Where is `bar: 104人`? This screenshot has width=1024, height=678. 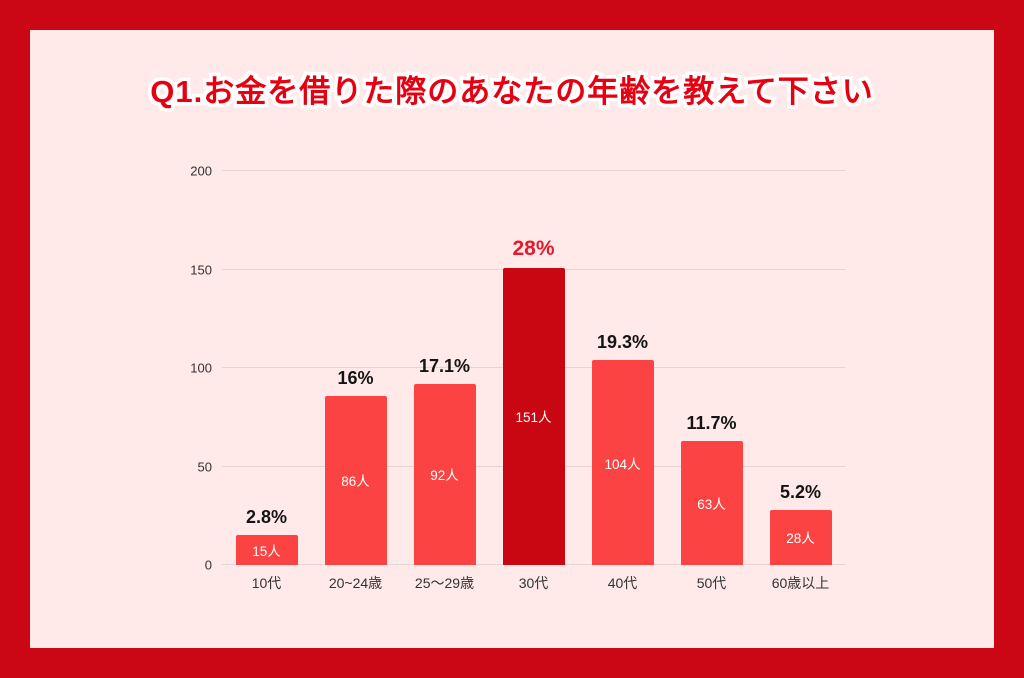
bar: 104人 is located at coordinates (622, 462).